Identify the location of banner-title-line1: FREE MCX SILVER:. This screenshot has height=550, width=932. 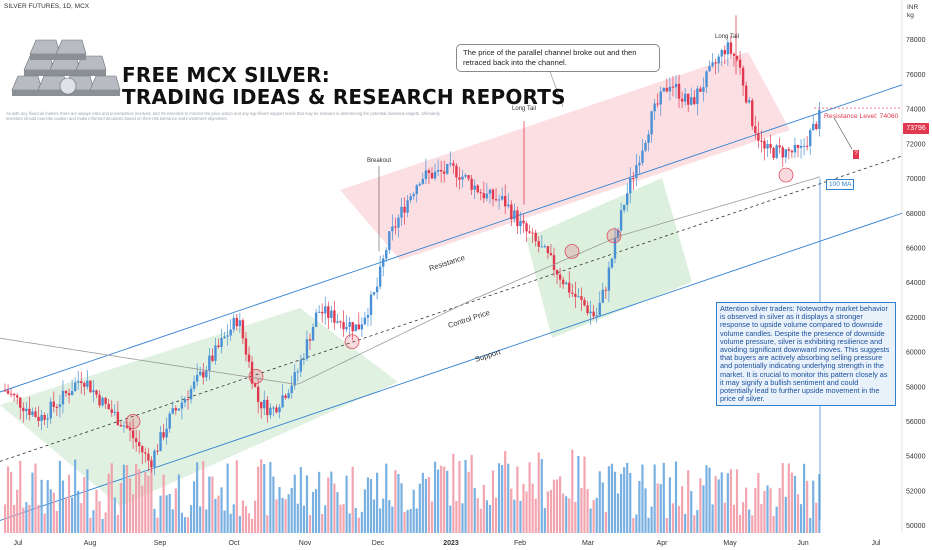
(226, 75).